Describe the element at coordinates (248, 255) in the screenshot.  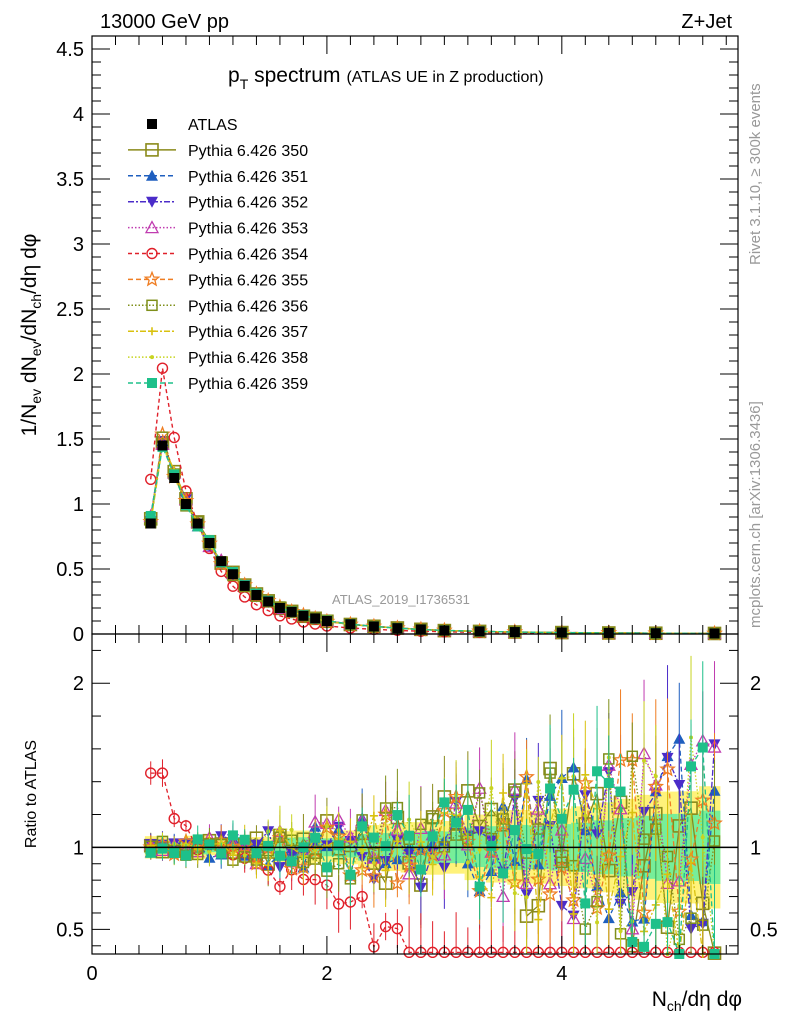
I see `legend-label: Pythia 6.426 354` at that location.